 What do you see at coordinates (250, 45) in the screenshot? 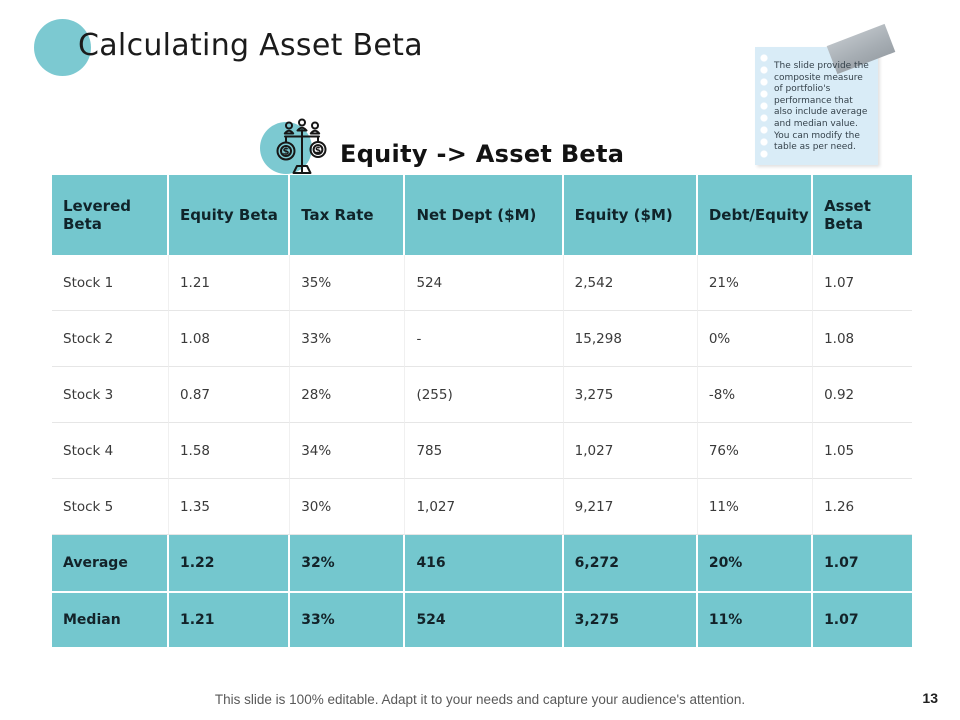
I see `page-title: Calculating Asset Beta` at bounding box center [250, 45].